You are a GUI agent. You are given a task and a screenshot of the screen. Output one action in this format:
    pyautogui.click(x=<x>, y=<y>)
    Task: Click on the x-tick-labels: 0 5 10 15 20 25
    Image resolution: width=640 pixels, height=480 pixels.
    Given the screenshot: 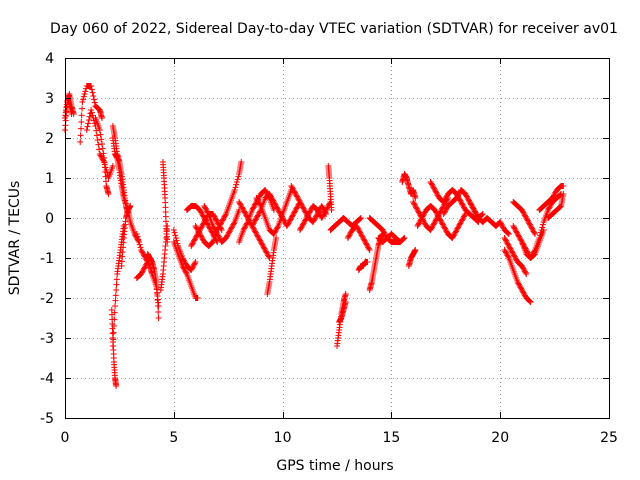 What is the action you would take?
    pyautogui.click(x=339, y=438)
    